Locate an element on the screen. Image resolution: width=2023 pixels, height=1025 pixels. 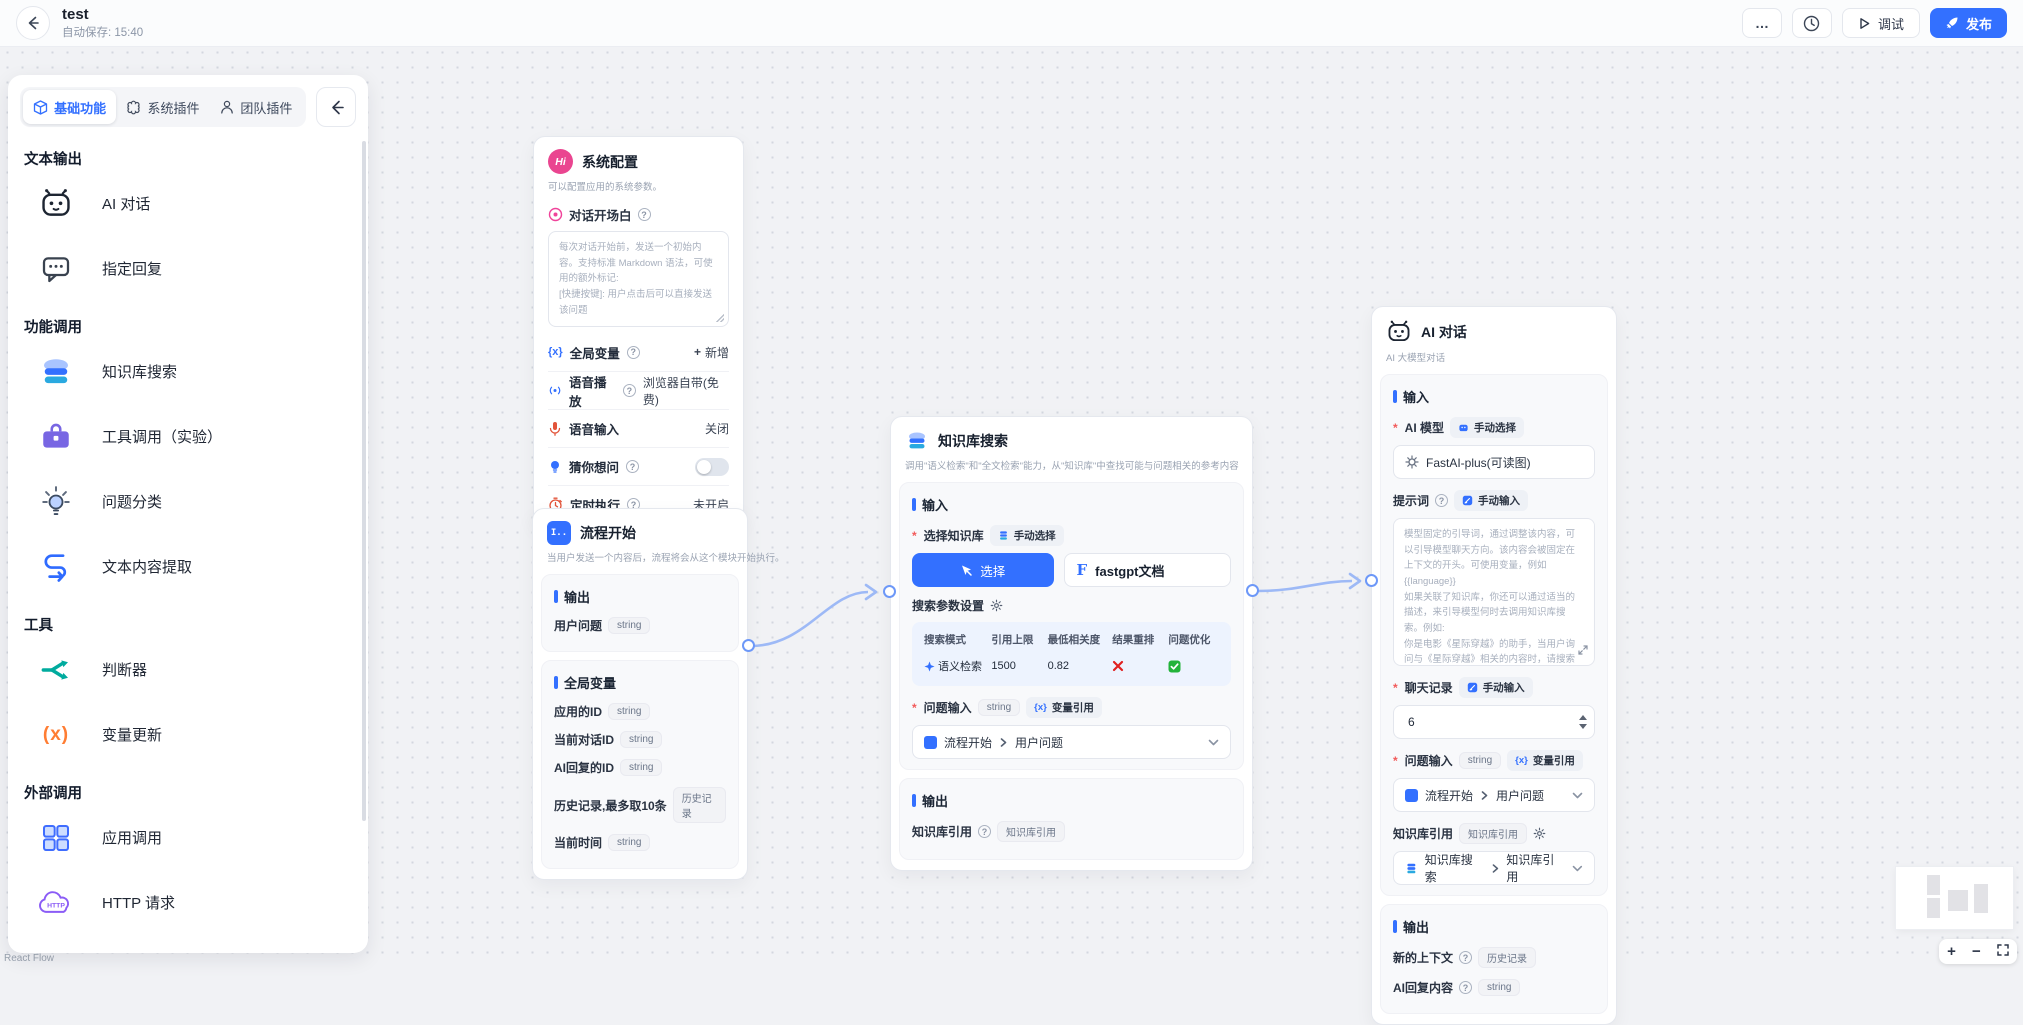
config-row-variables: {x} 全局变量 ? + 新增 is located at coordinates (638, 352).